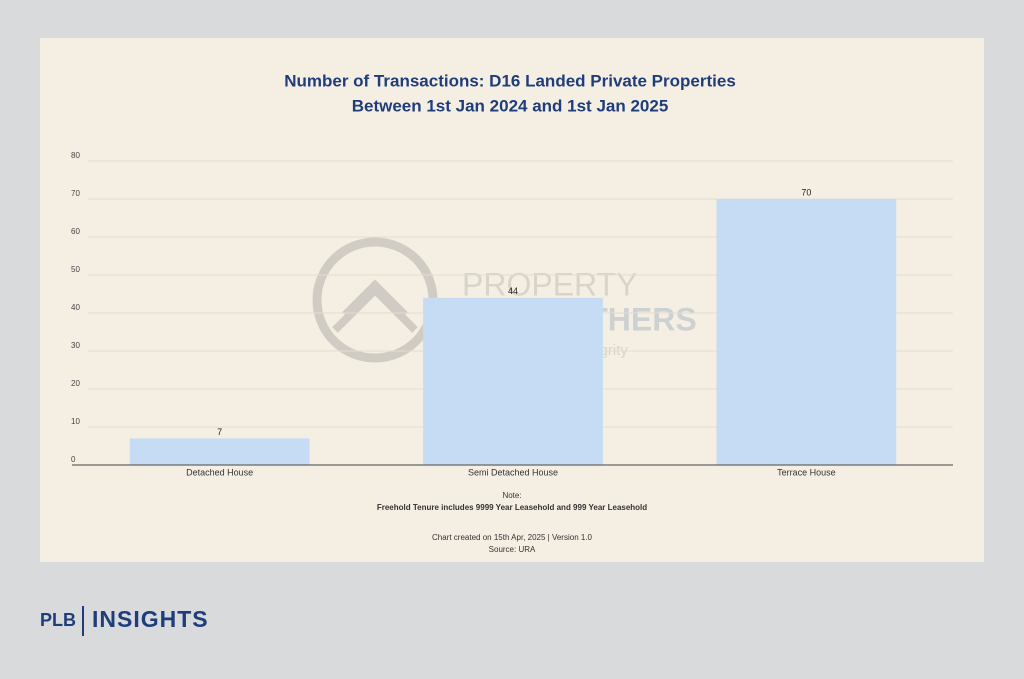 This screenshot has height=679, width=1024. What do you see at coordinates (75, 345) in the screenshot?
I see `y-tick-label: 30` at bounding box center [75, 345].